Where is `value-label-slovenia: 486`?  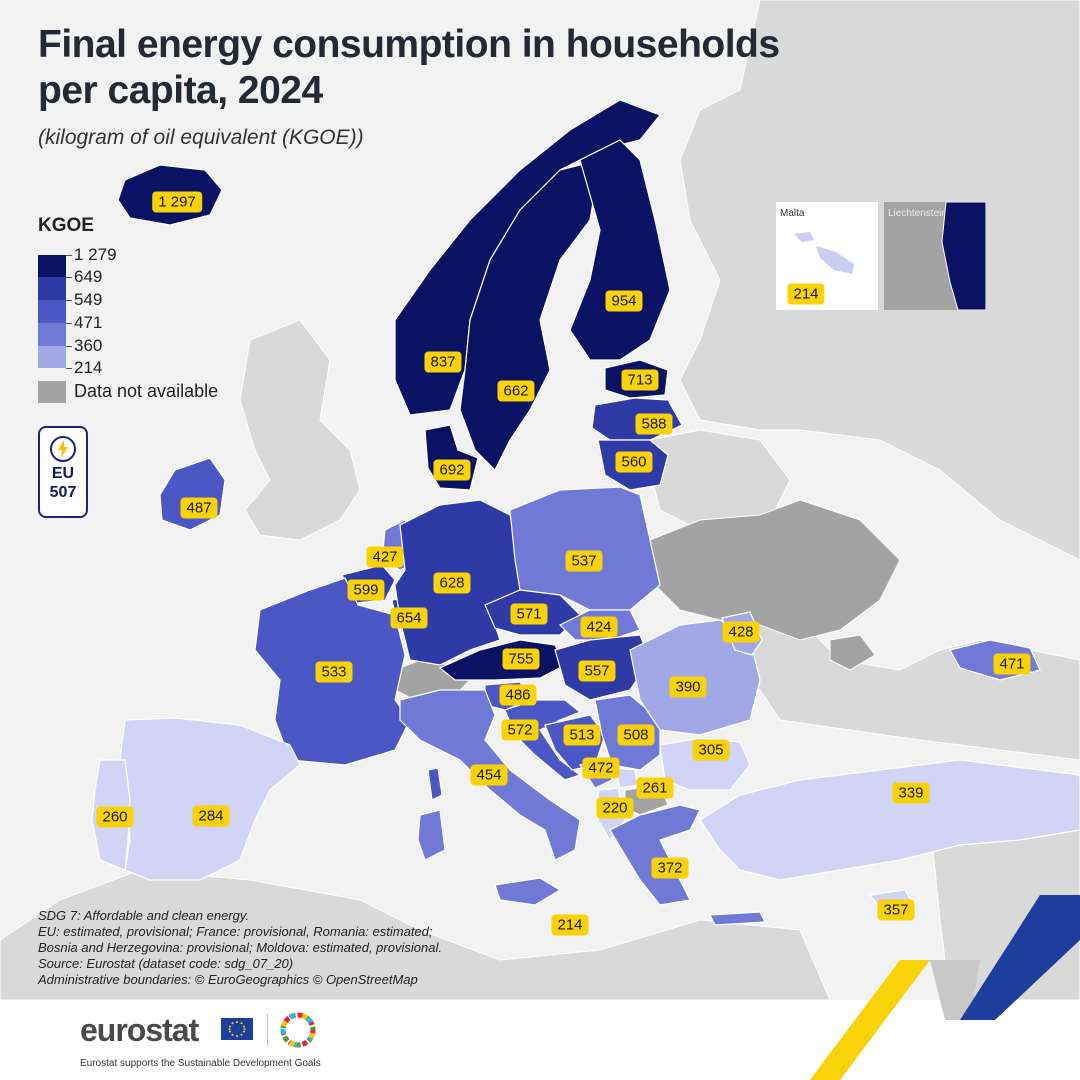
value-label-slovenia: 486 is located at coordinates (518, 695).